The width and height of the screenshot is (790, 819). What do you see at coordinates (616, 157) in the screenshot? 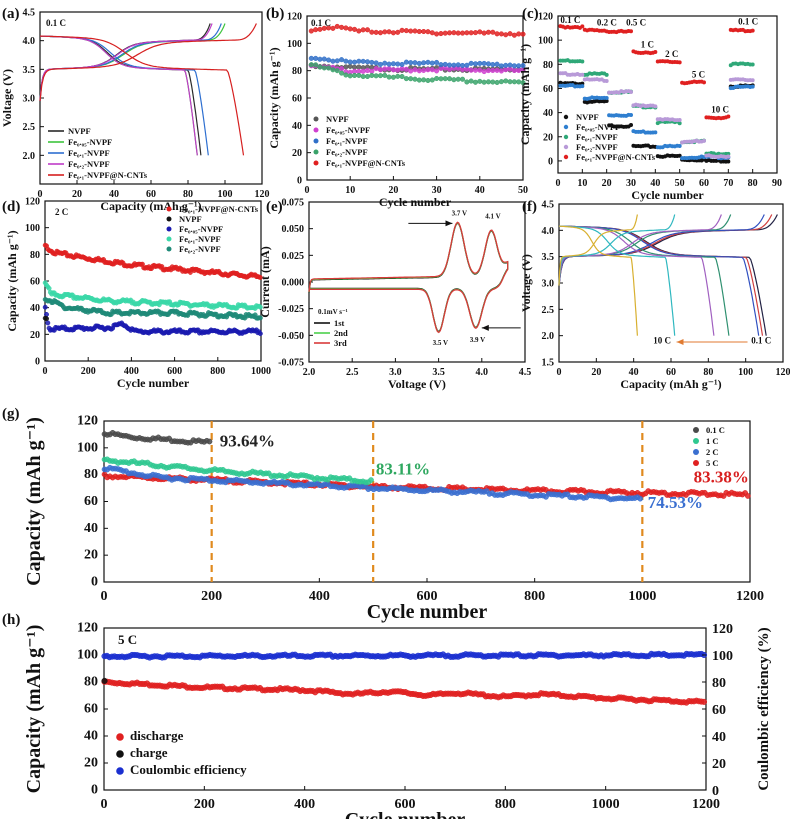
I see `legend-label: Fe₀.₁-NVPF@N-CNTs` at bounding box center [616, 157].